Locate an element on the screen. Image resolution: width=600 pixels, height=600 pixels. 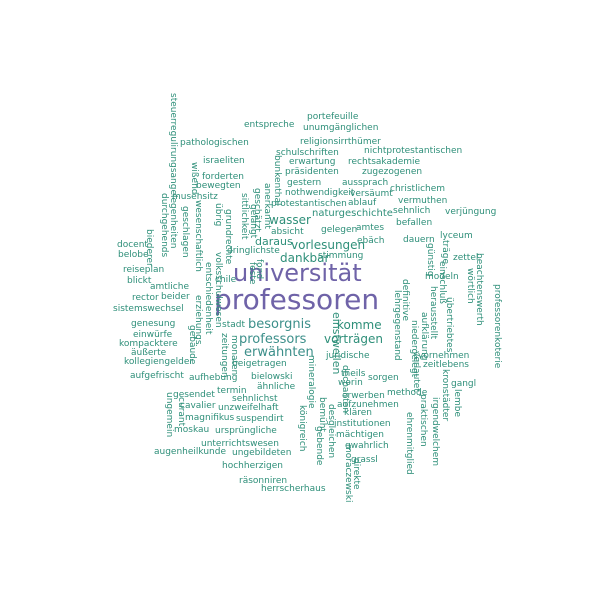
cloud-word: rector is located at coordinates (145, 298).